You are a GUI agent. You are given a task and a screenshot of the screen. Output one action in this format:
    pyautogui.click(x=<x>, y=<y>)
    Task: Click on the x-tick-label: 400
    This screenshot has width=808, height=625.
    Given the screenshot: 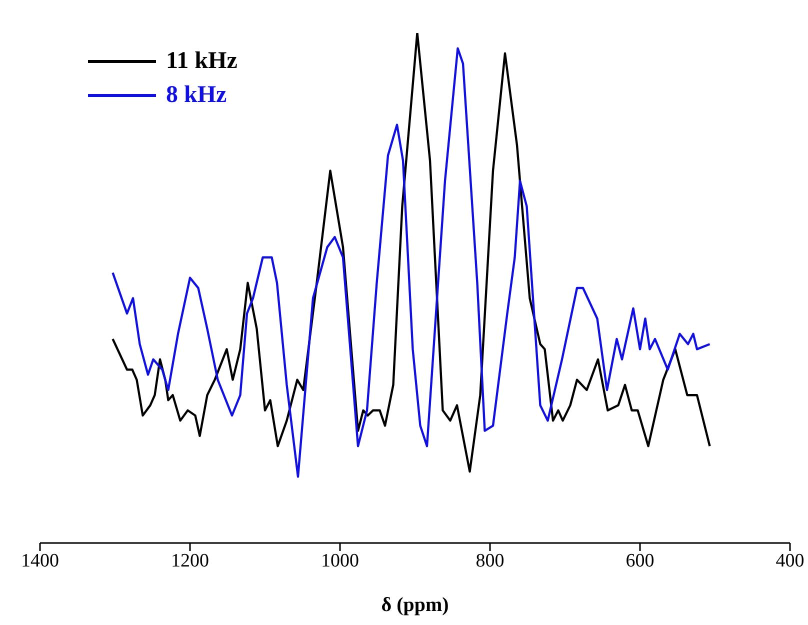 What is the action you would take?
    pyautogui.click(x=790, y=561)
    